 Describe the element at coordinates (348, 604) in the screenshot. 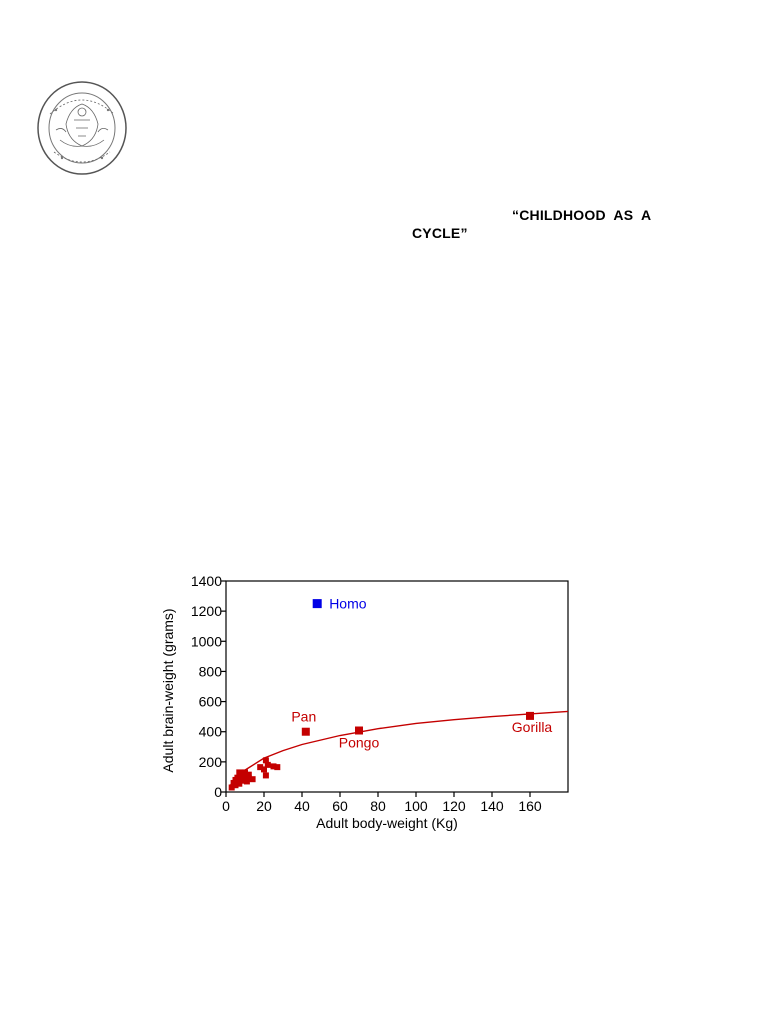

I see `point-label-homo: Homo` at that location.